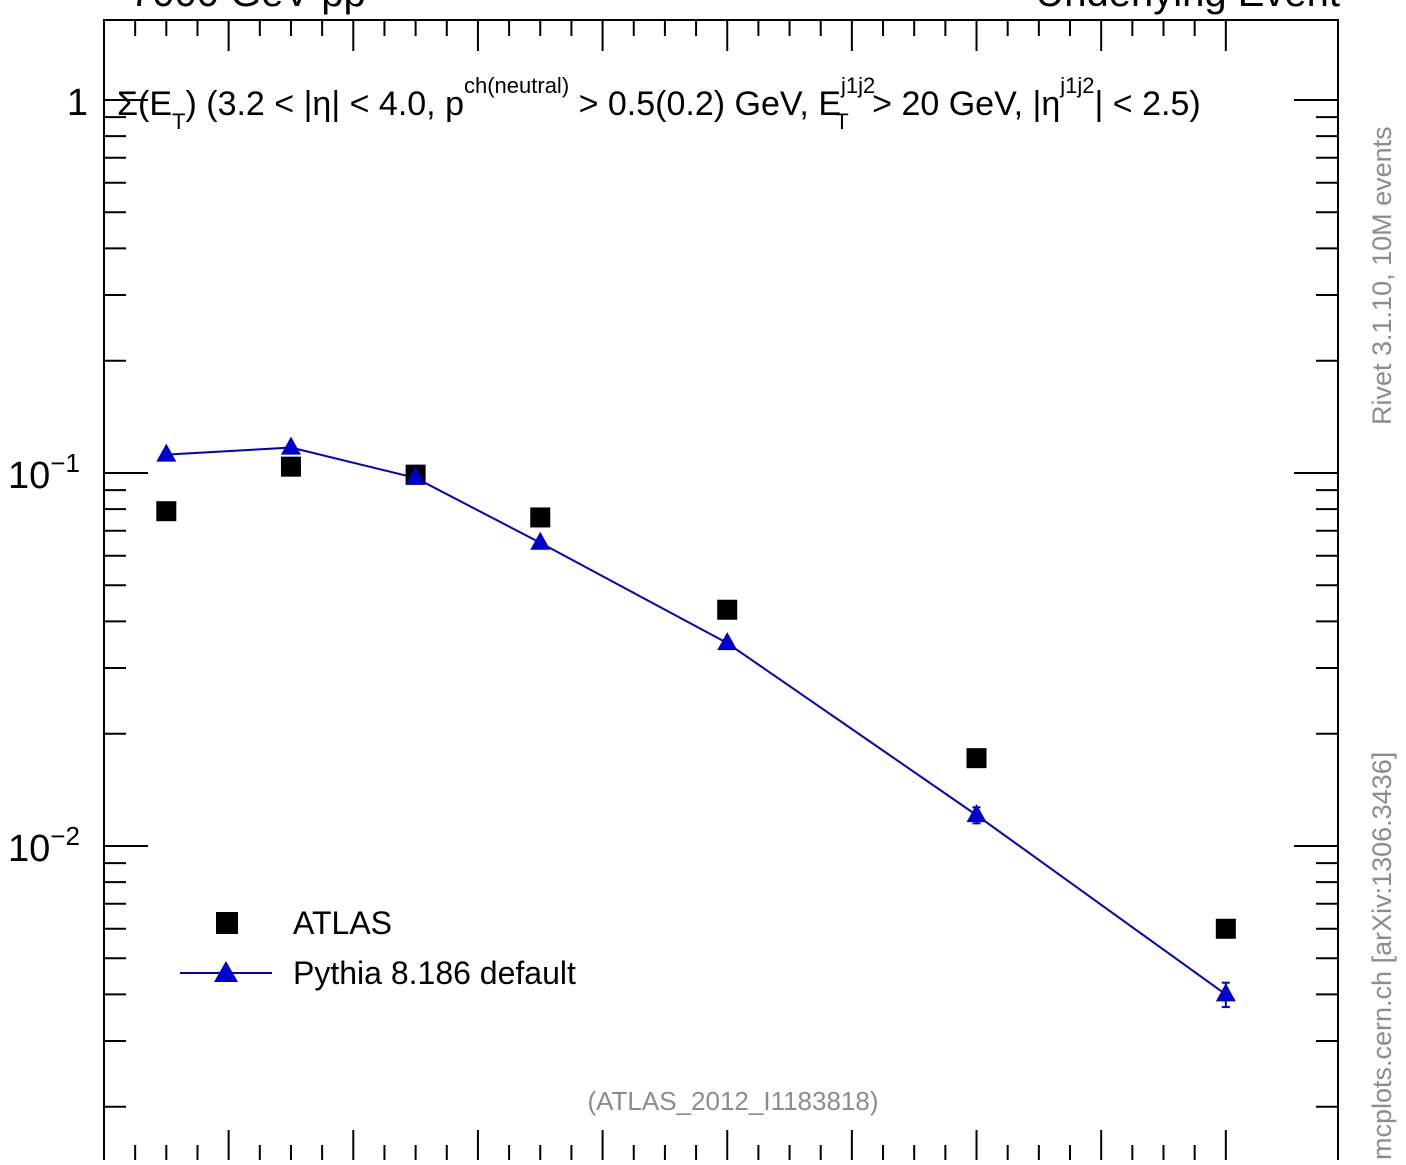  I want to click on title-part2: ) (3.2 < |η| < 4.0, p, so click(324, 104).